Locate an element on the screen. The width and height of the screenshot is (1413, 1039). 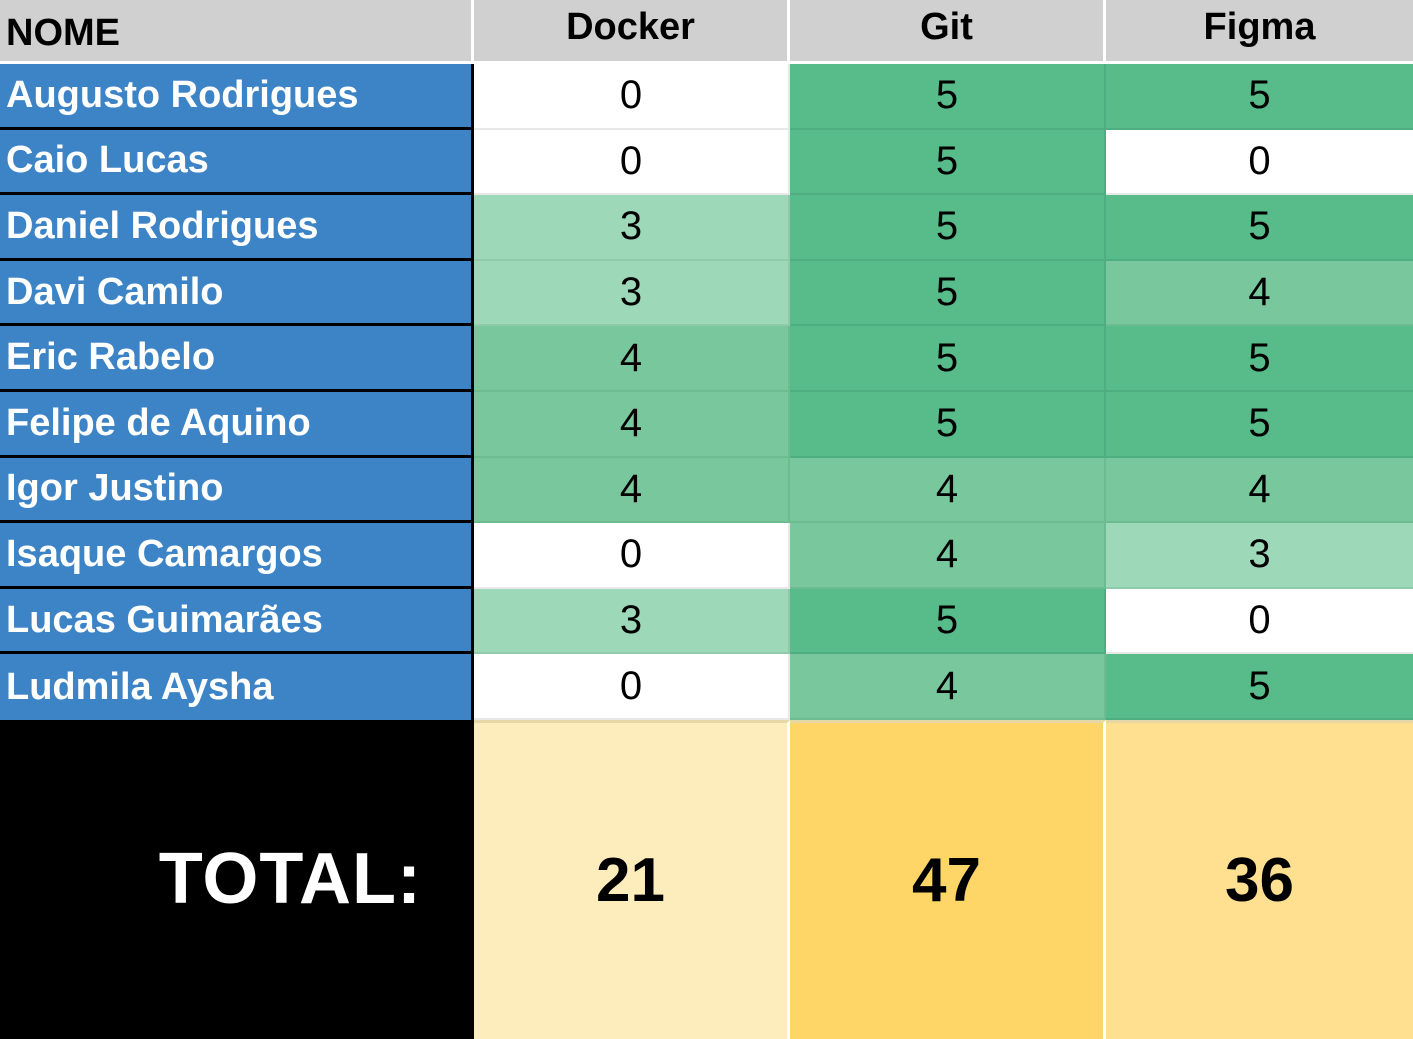
row-name-cell: Daniel Rodrigues is located at coordinates (237, 228).